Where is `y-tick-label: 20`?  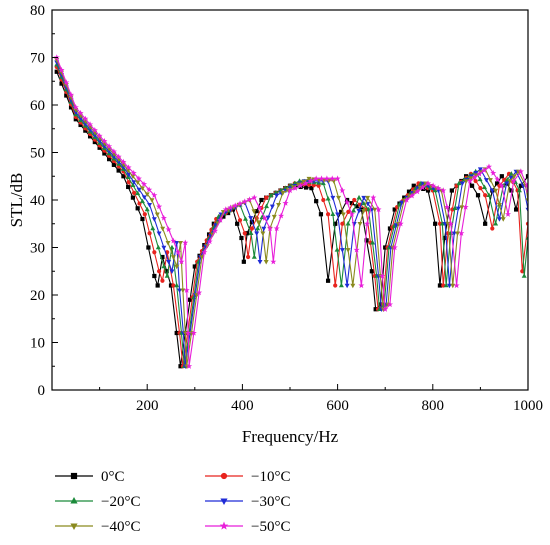 y-tick-label: 20 is located at coordinates (37, 296).